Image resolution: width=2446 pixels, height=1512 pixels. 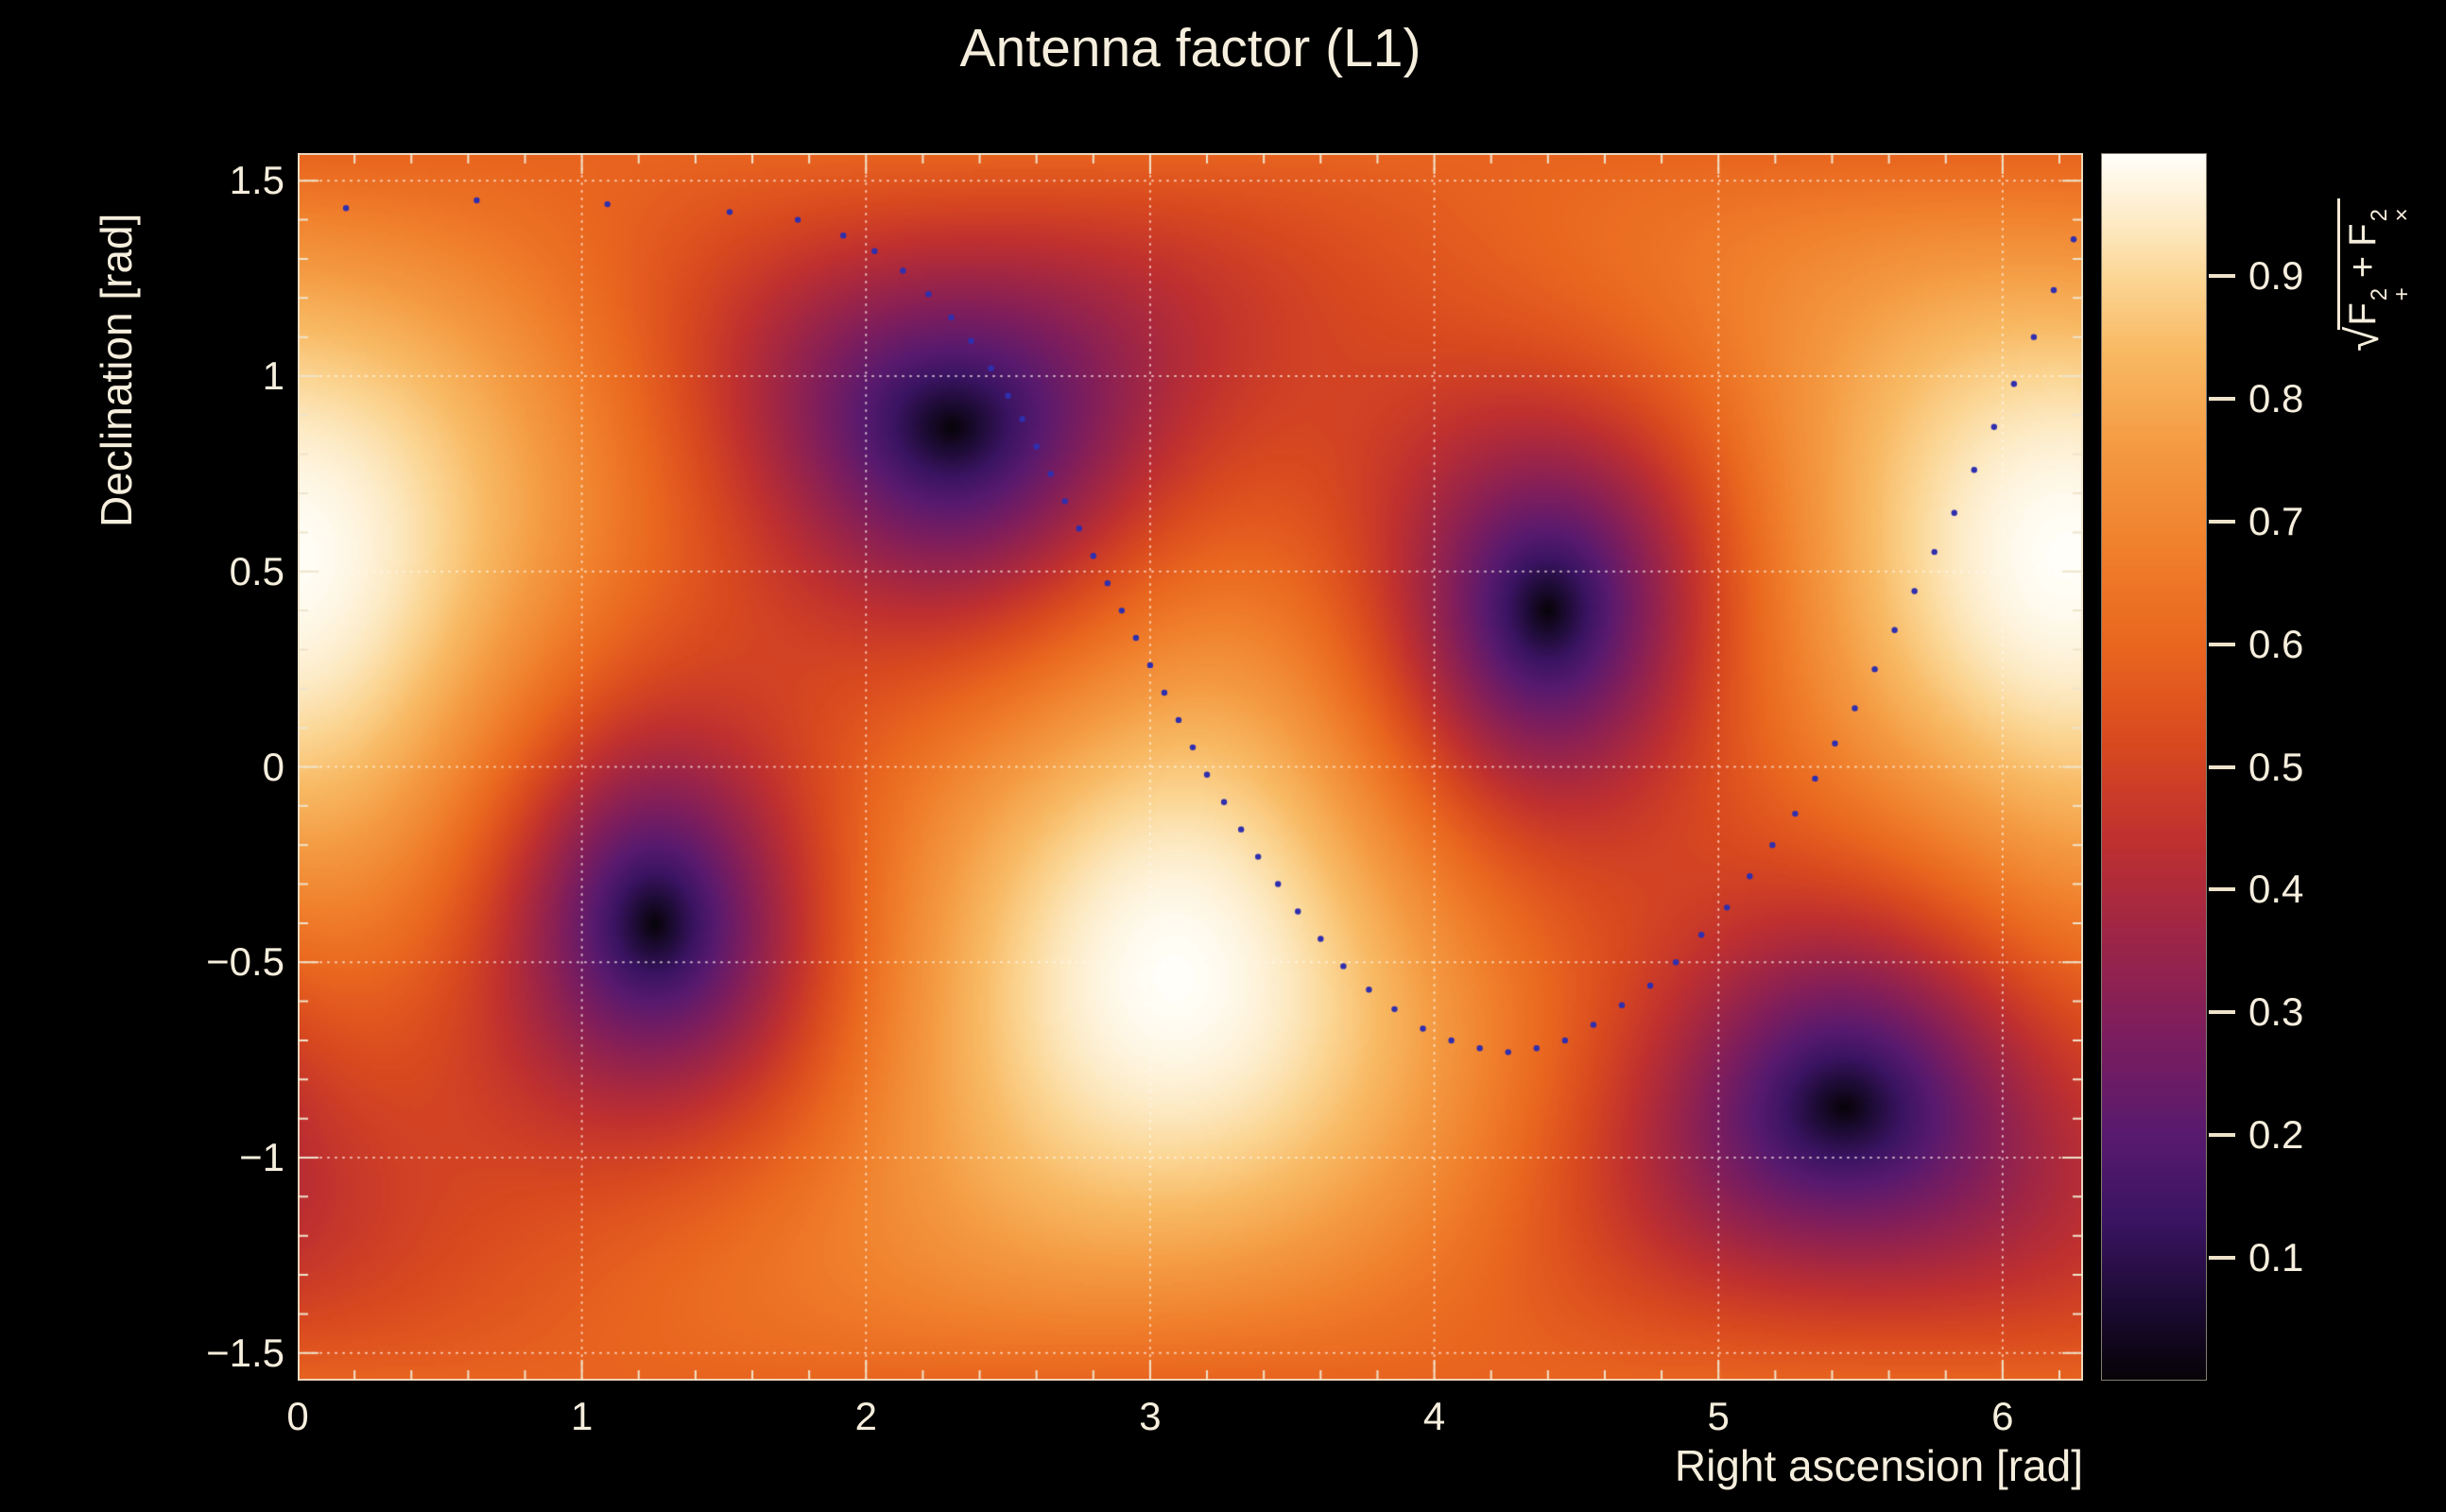 What do you see at coordinates (245, 962) in the screenshot?
I see `y-tick-label: −0.5` at bounding box center [245, 962].